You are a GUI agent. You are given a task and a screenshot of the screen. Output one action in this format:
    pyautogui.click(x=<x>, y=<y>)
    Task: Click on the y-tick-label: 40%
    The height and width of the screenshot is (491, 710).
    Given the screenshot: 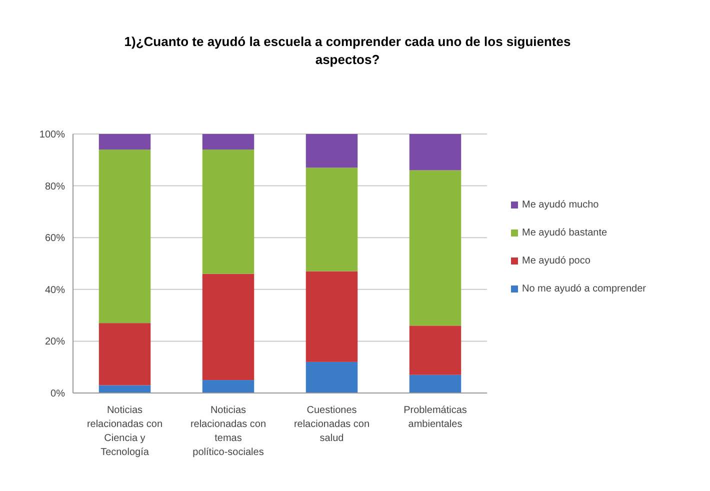 What is the action you would take?
    pyautogui.click(x=55, y=290)
    